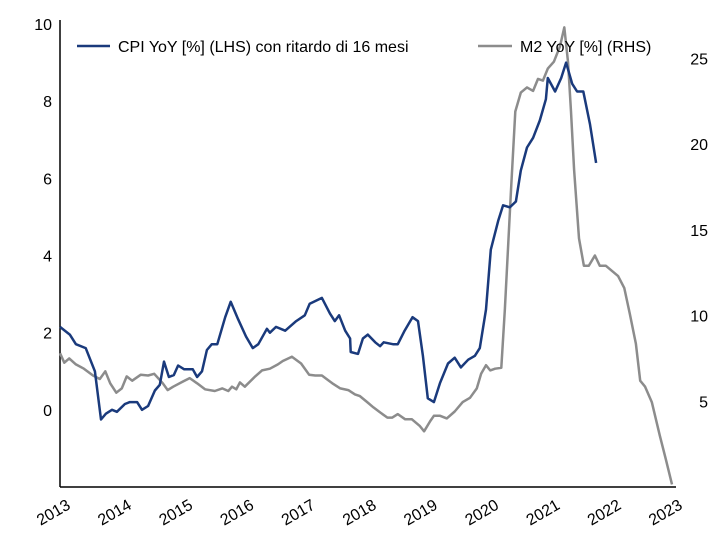 The height and width of the screenshot is (551, 728). What do you see at coordinates (585, 47) in the screenshot?
I see `legend-label-m2: M2 YoY [%] (RHS)` at bounding box center [585, 47].